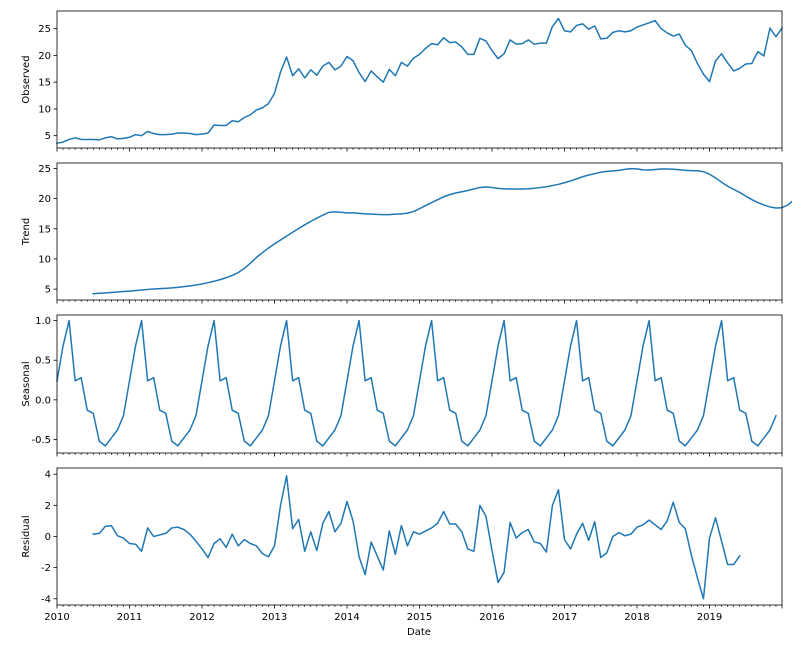 The width and height of the screenshot is (792, 648). What do you see at coordinates (44, 259) in the screenshot?
I see `trend-y-tick-label: 10` at bounding box center [44, 259].